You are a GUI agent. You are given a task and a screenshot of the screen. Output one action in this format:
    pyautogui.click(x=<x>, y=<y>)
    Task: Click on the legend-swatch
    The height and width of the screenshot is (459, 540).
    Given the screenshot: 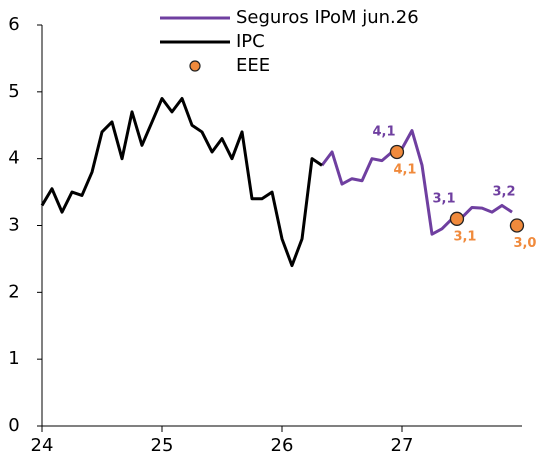 What is the action you would take?
    pyautogui.click(x=195, y=66)
    